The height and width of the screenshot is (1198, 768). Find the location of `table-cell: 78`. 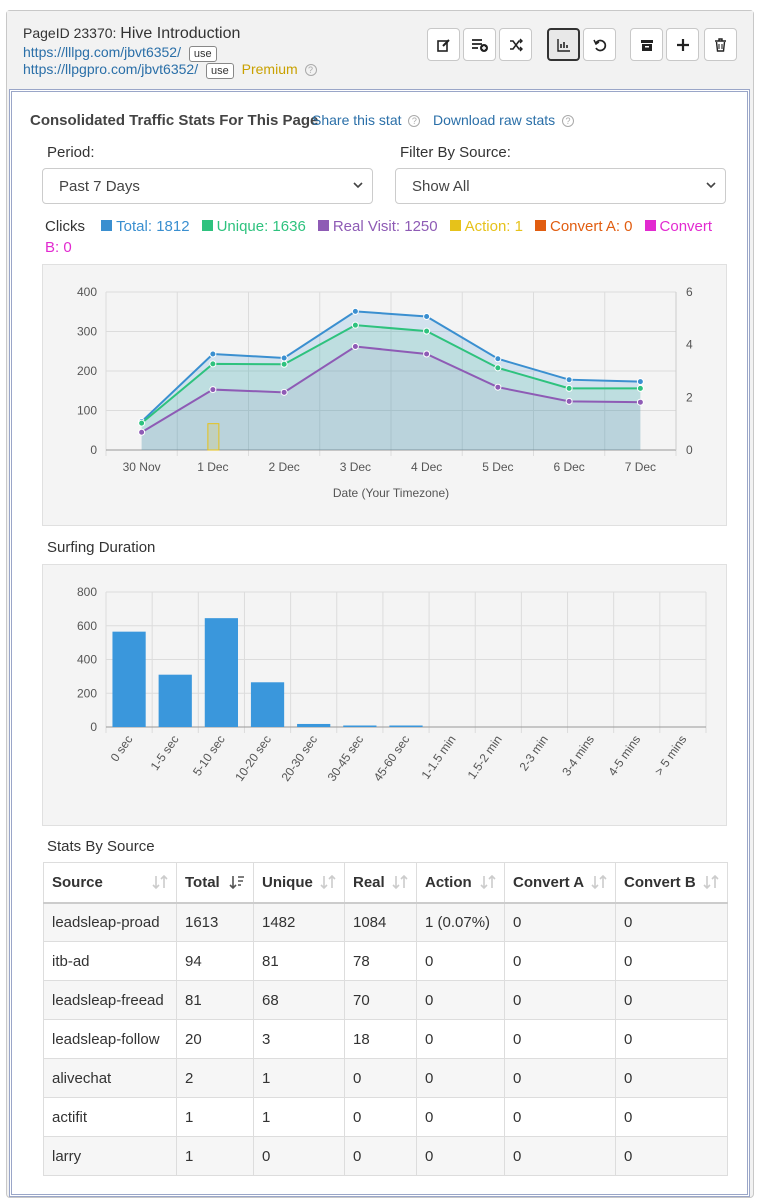

table-cell: 78 is located at coordinates (380, 961).